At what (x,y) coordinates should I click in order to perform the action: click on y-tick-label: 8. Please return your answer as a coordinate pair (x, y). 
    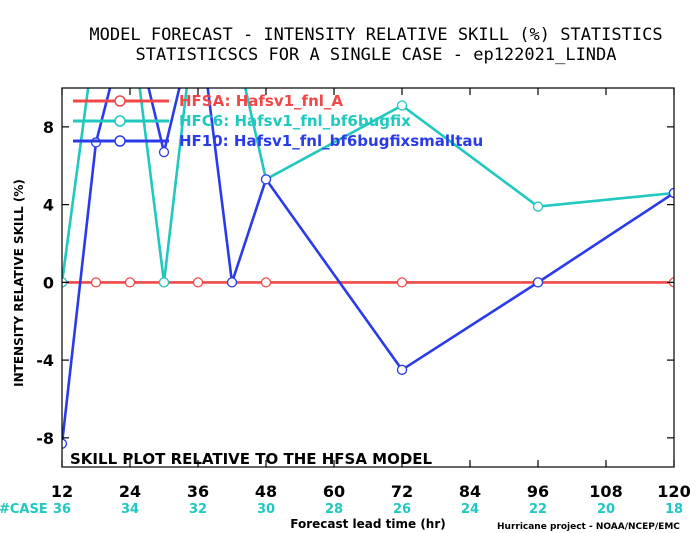
    Looking at the image, I should click on (48, 127).